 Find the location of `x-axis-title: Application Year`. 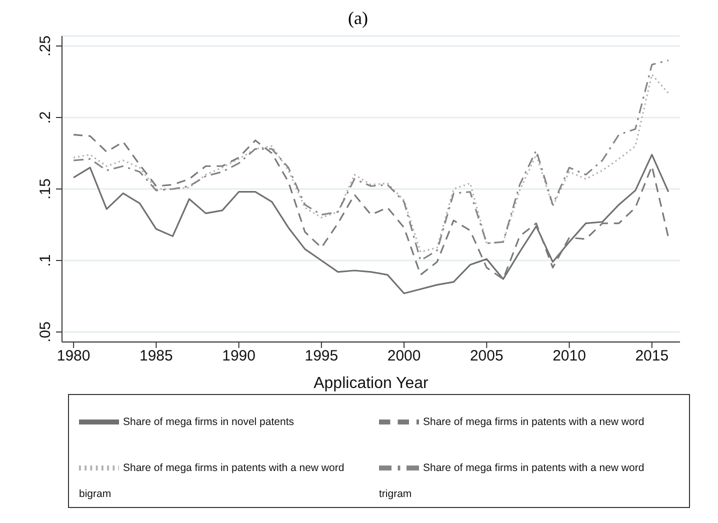

x-axis-title: Application Year is located at coordinates (372, 383).